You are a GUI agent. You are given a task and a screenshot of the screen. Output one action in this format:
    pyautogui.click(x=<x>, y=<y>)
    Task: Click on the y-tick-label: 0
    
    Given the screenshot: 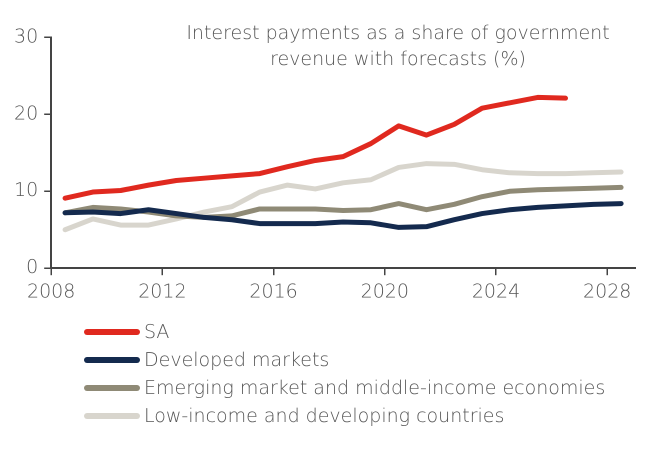 What is the action you would take?
    pyautogui.click(x=32, y=267)
    